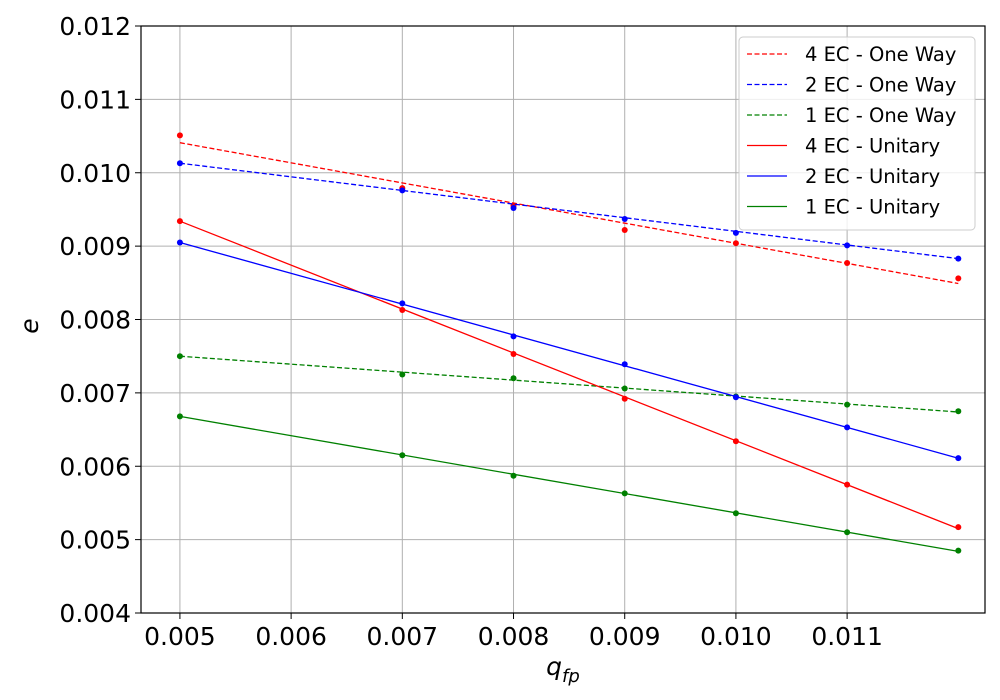 This screenshot has width=1000, height=700. I want to click on y-tick-label: 0.008, so click(95, 320).